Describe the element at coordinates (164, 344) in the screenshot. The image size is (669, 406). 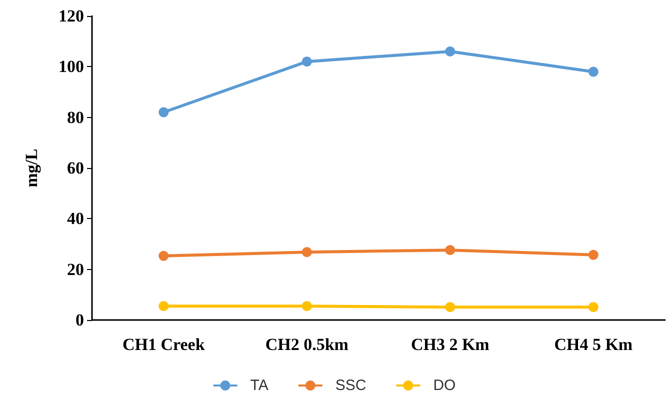
I see `x-tick-label: CH1 Creek` at that location.